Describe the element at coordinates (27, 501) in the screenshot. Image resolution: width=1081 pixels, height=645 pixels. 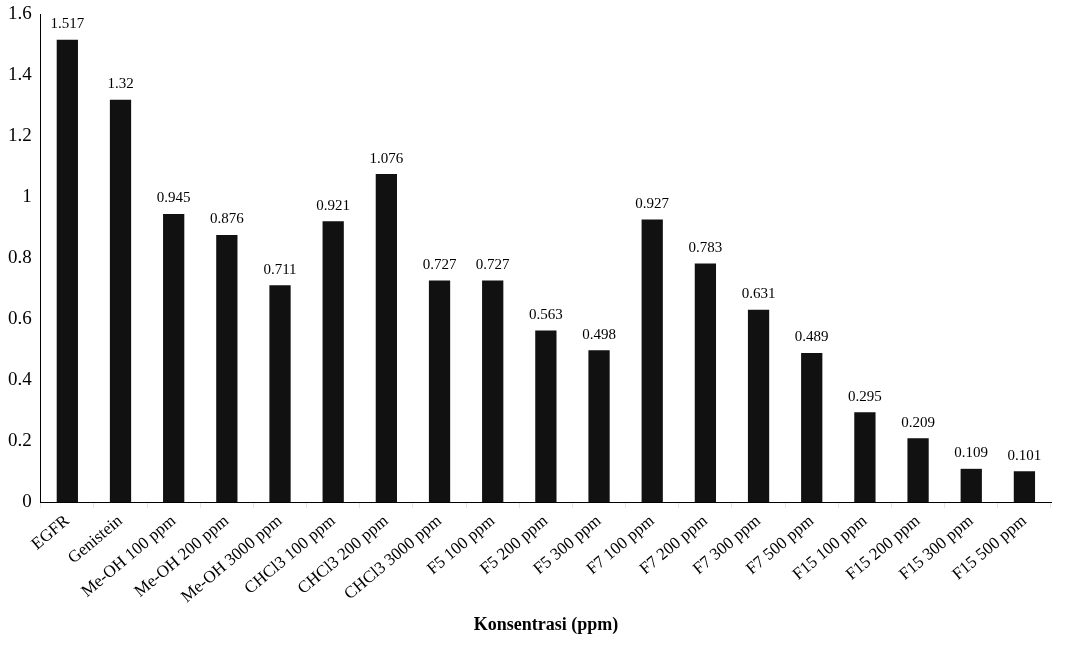
I see `y-tick-label: 0` at that location.